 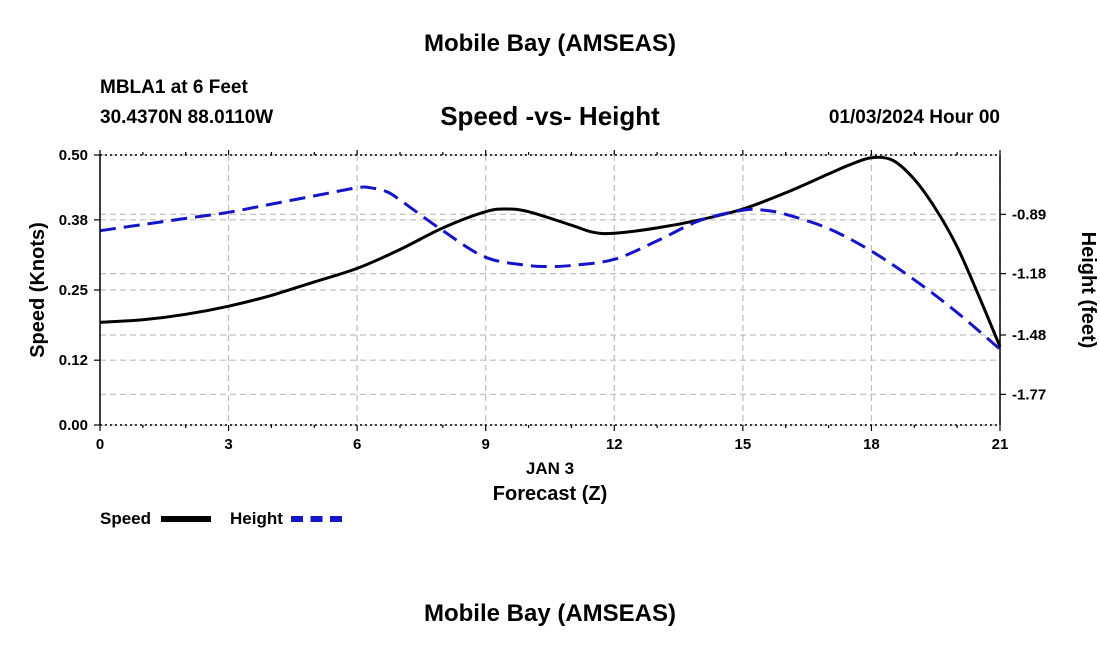 What do you see at coordinates (174, 87) in the screenshot?
I see `station-label: MBLA1 at 6 Feet` at bounding box center [174, 87].